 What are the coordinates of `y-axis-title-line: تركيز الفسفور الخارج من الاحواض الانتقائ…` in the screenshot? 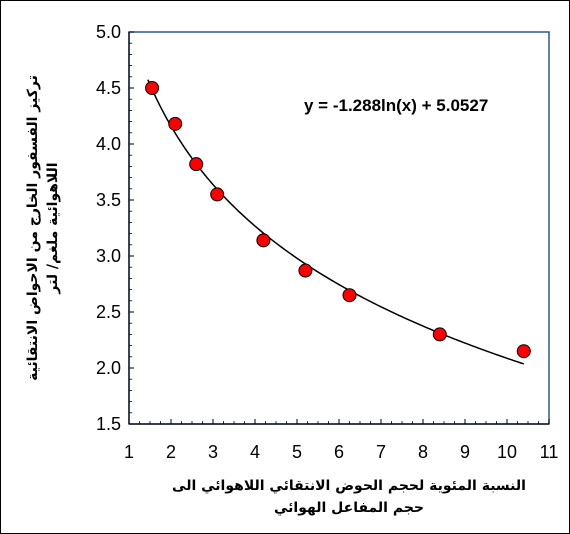 It's located at (33, 228).